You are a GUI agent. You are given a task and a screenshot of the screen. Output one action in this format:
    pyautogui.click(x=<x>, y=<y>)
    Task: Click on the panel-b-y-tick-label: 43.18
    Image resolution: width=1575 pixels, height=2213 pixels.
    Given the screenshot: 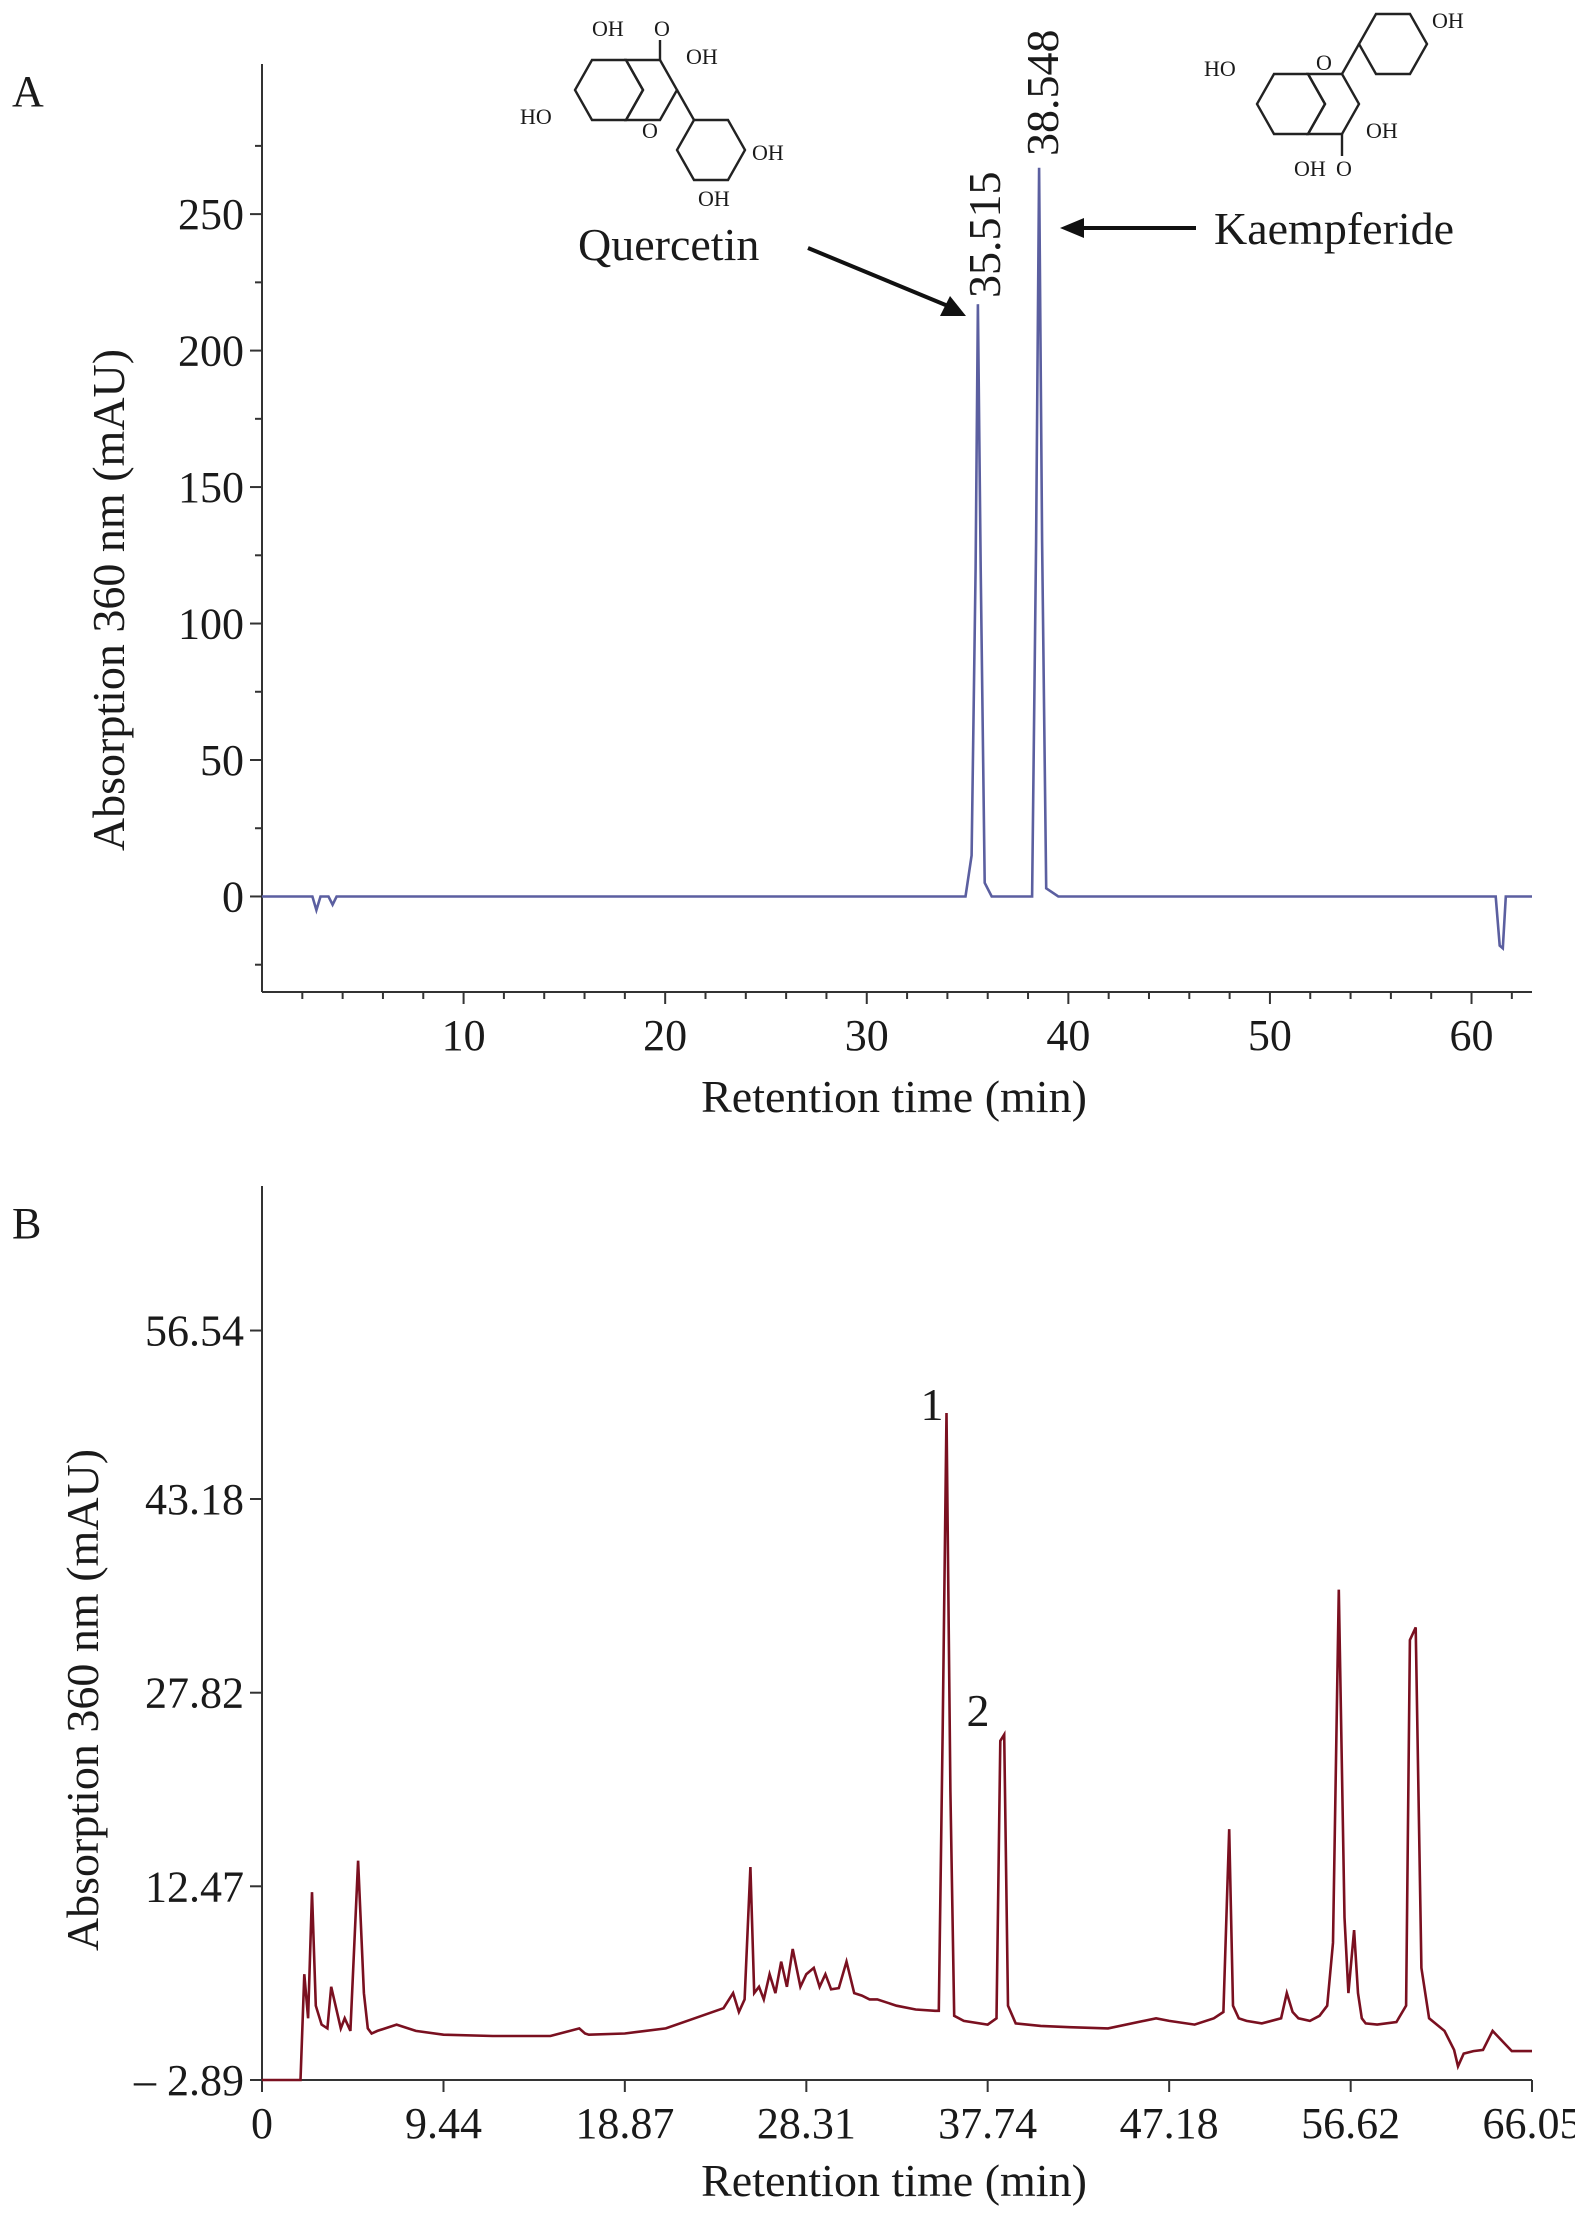 What is the action you would take?
    pyautogui.click(x=194, y=1499)
    